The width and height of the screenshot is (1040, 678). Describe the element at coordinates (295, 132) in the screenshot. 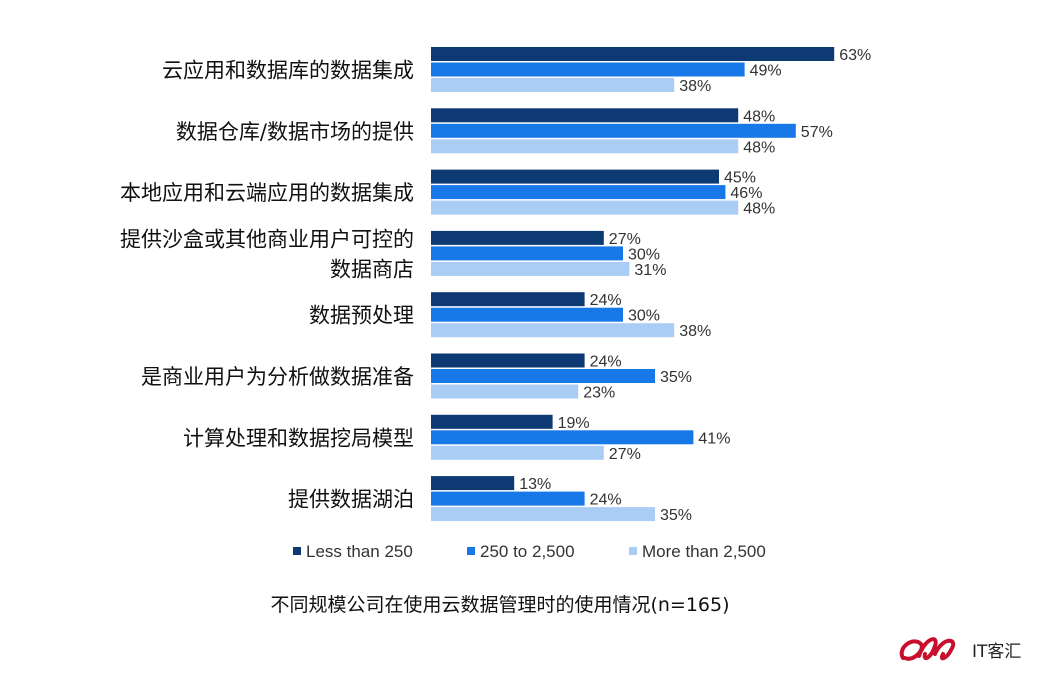

I see `category-label-2: 数据仓库/数据市场的提供` at that location.